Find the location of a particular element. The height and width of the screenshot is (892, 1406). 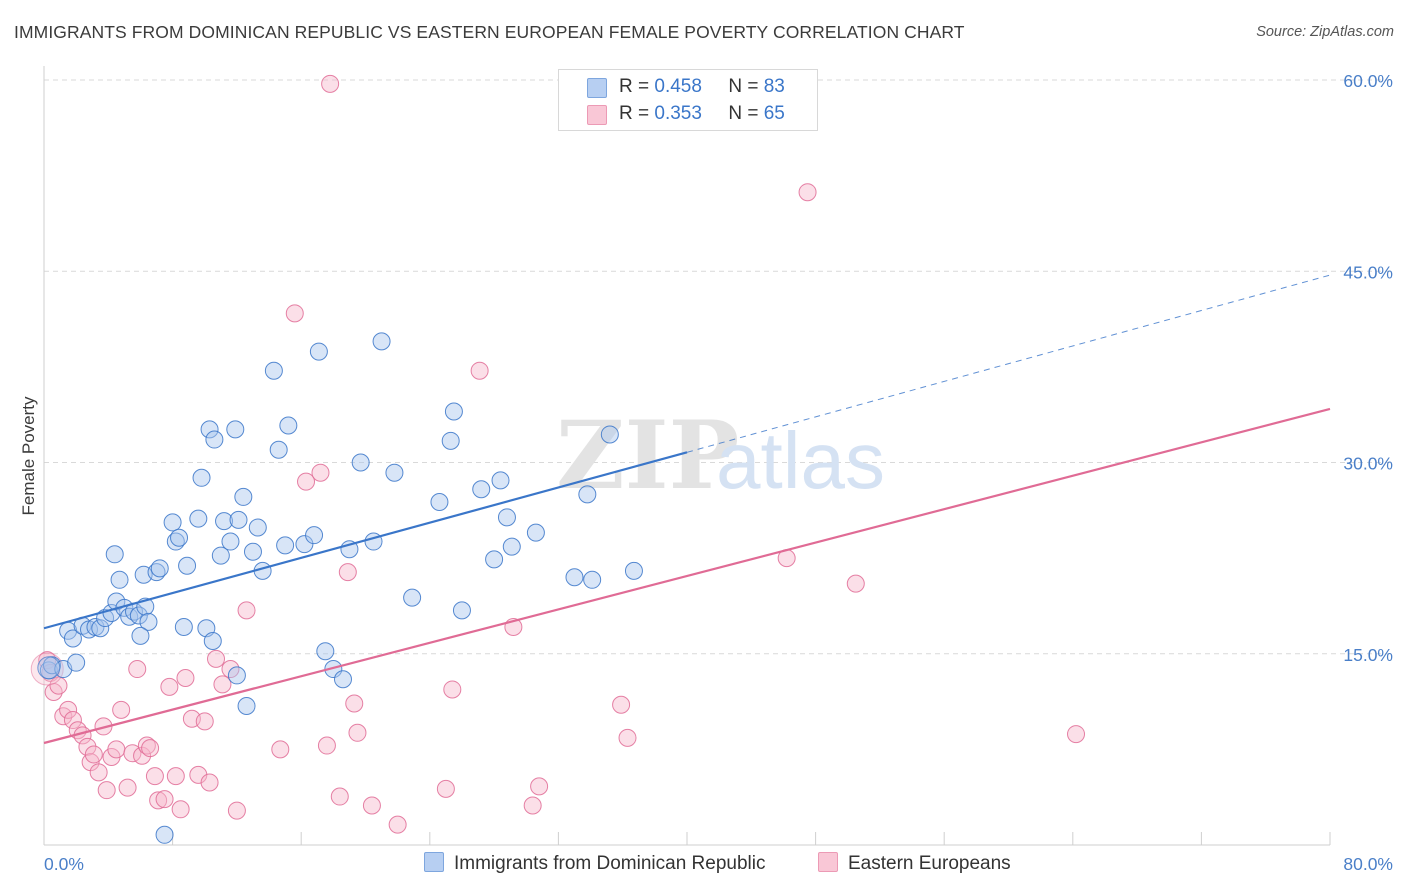

trend-line-blue-extension is located at coordinates (1008, 363).